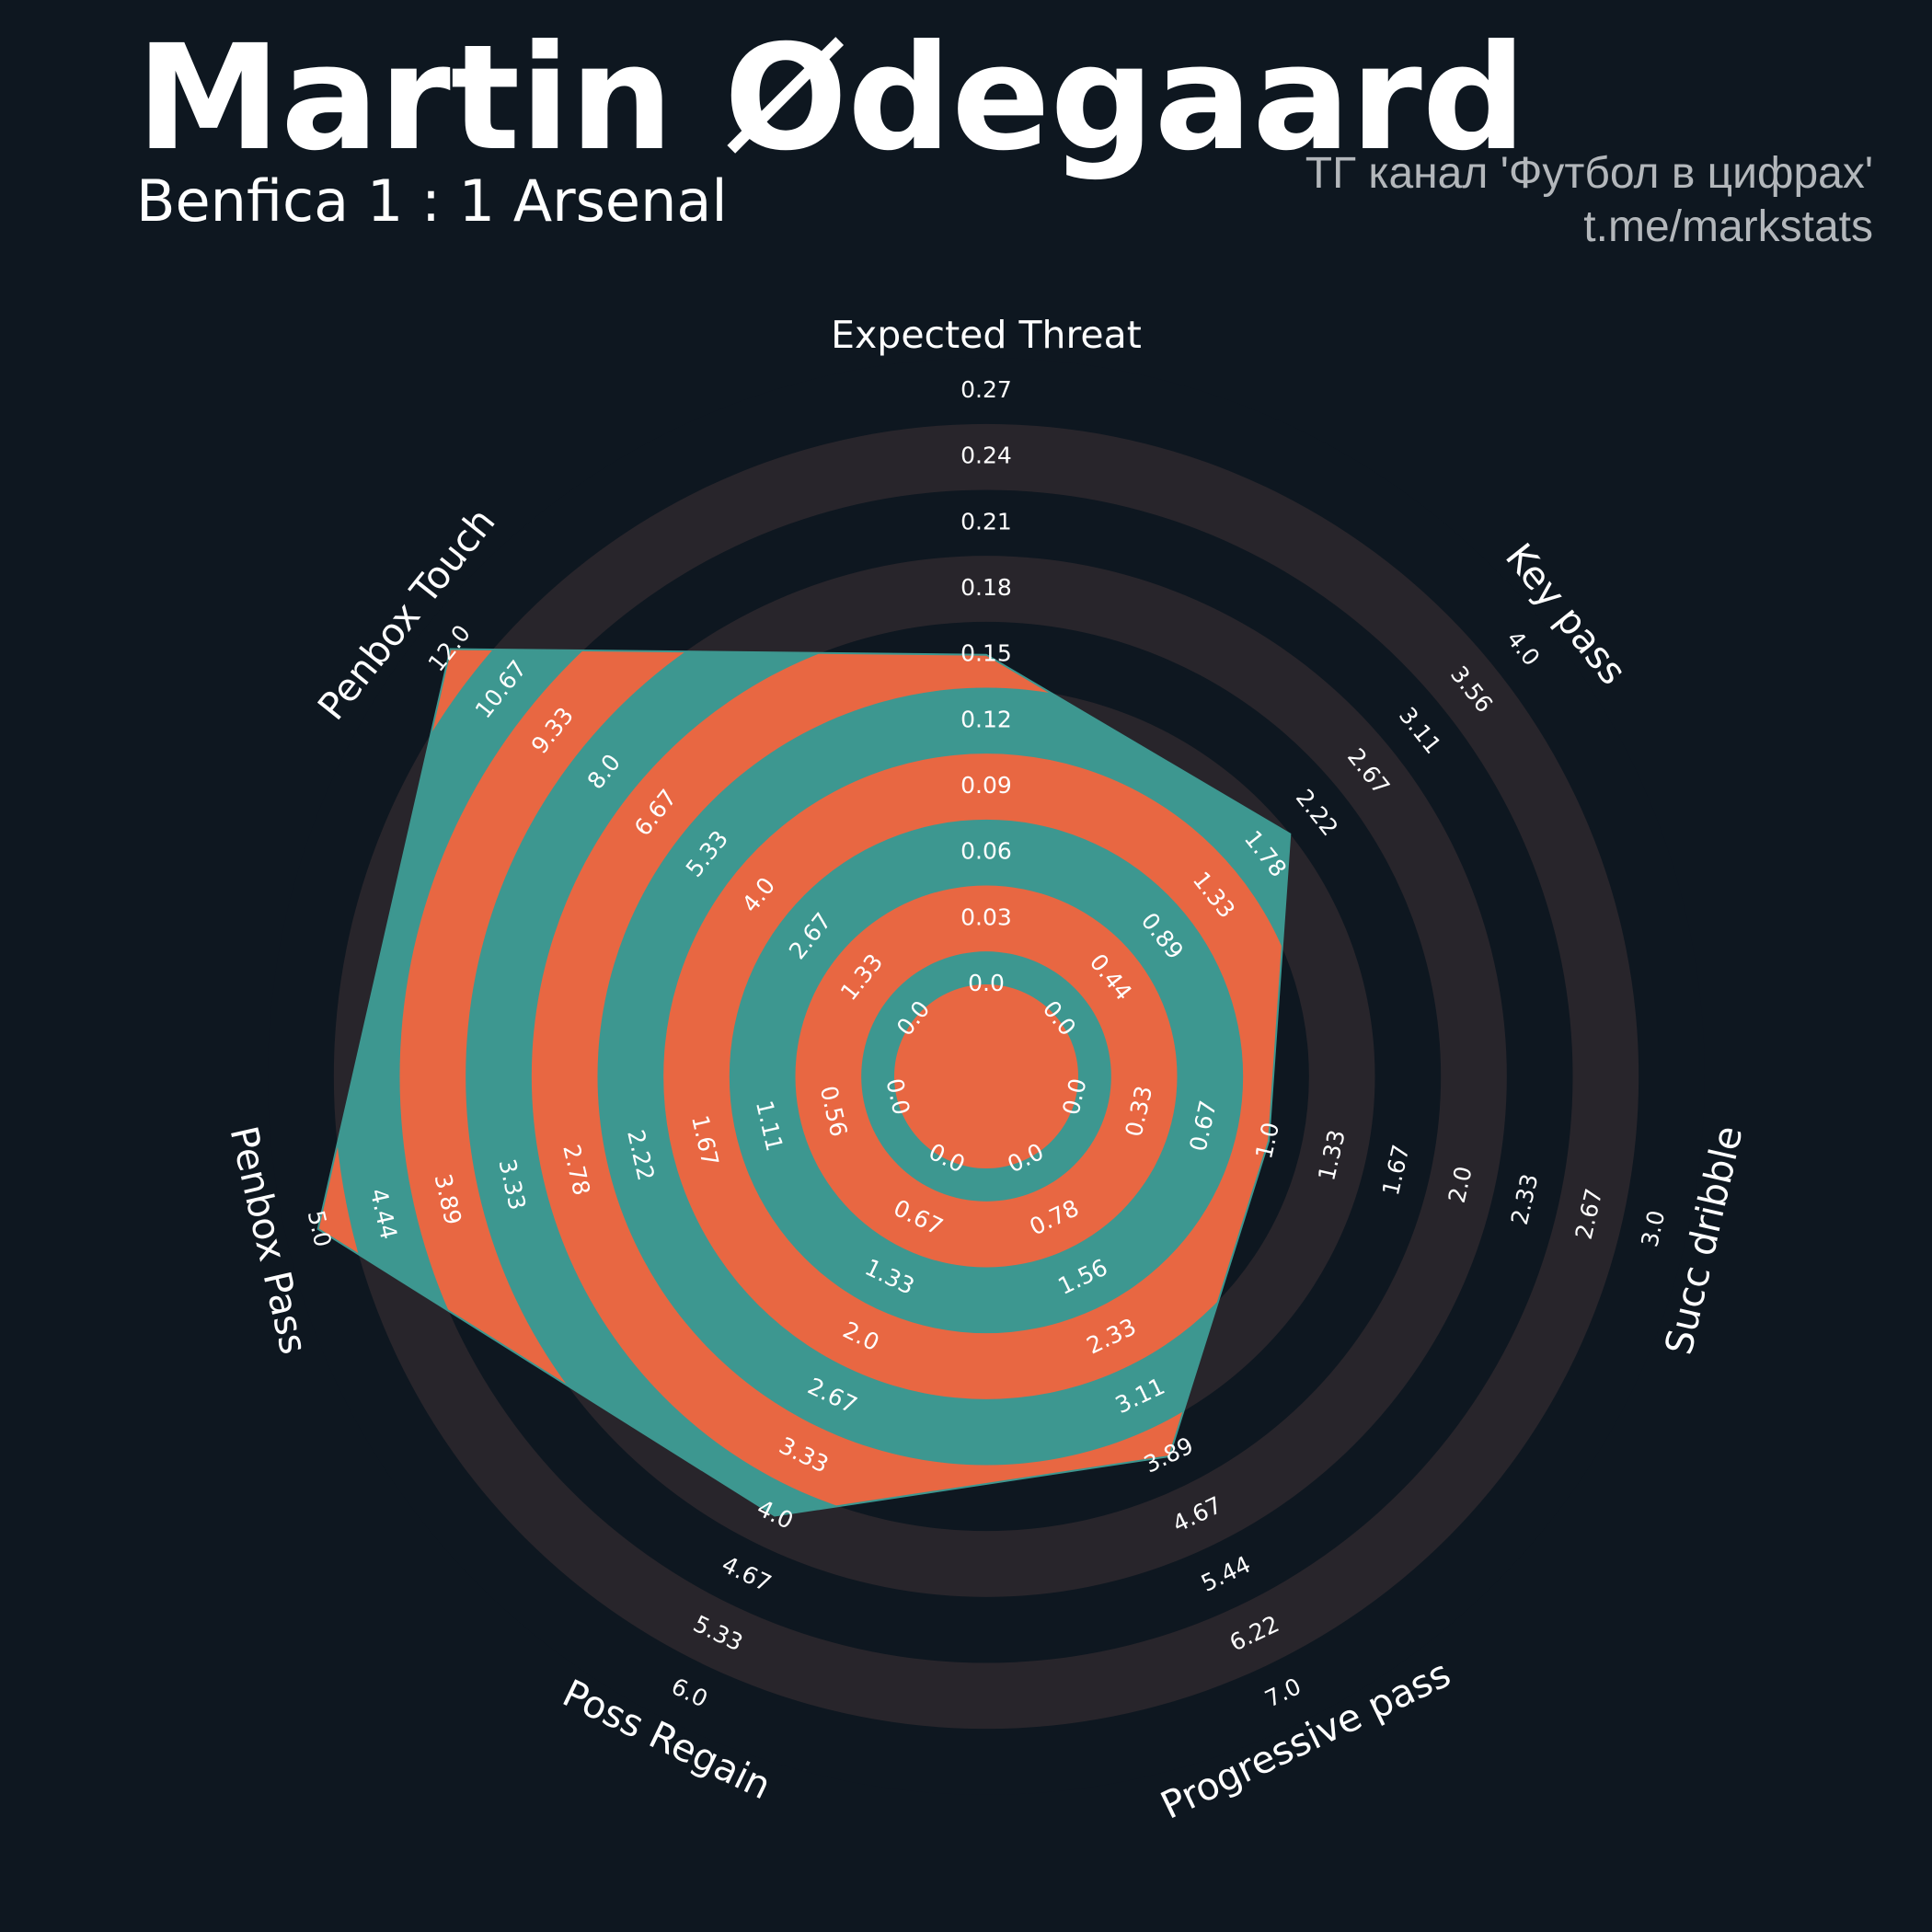 The height and width of the screenshot is (1932, 1932). What do you see at coordinates (986, 456) in the screenshot?
I see `tick-label: 0.24` at bounding box center [986, 456].